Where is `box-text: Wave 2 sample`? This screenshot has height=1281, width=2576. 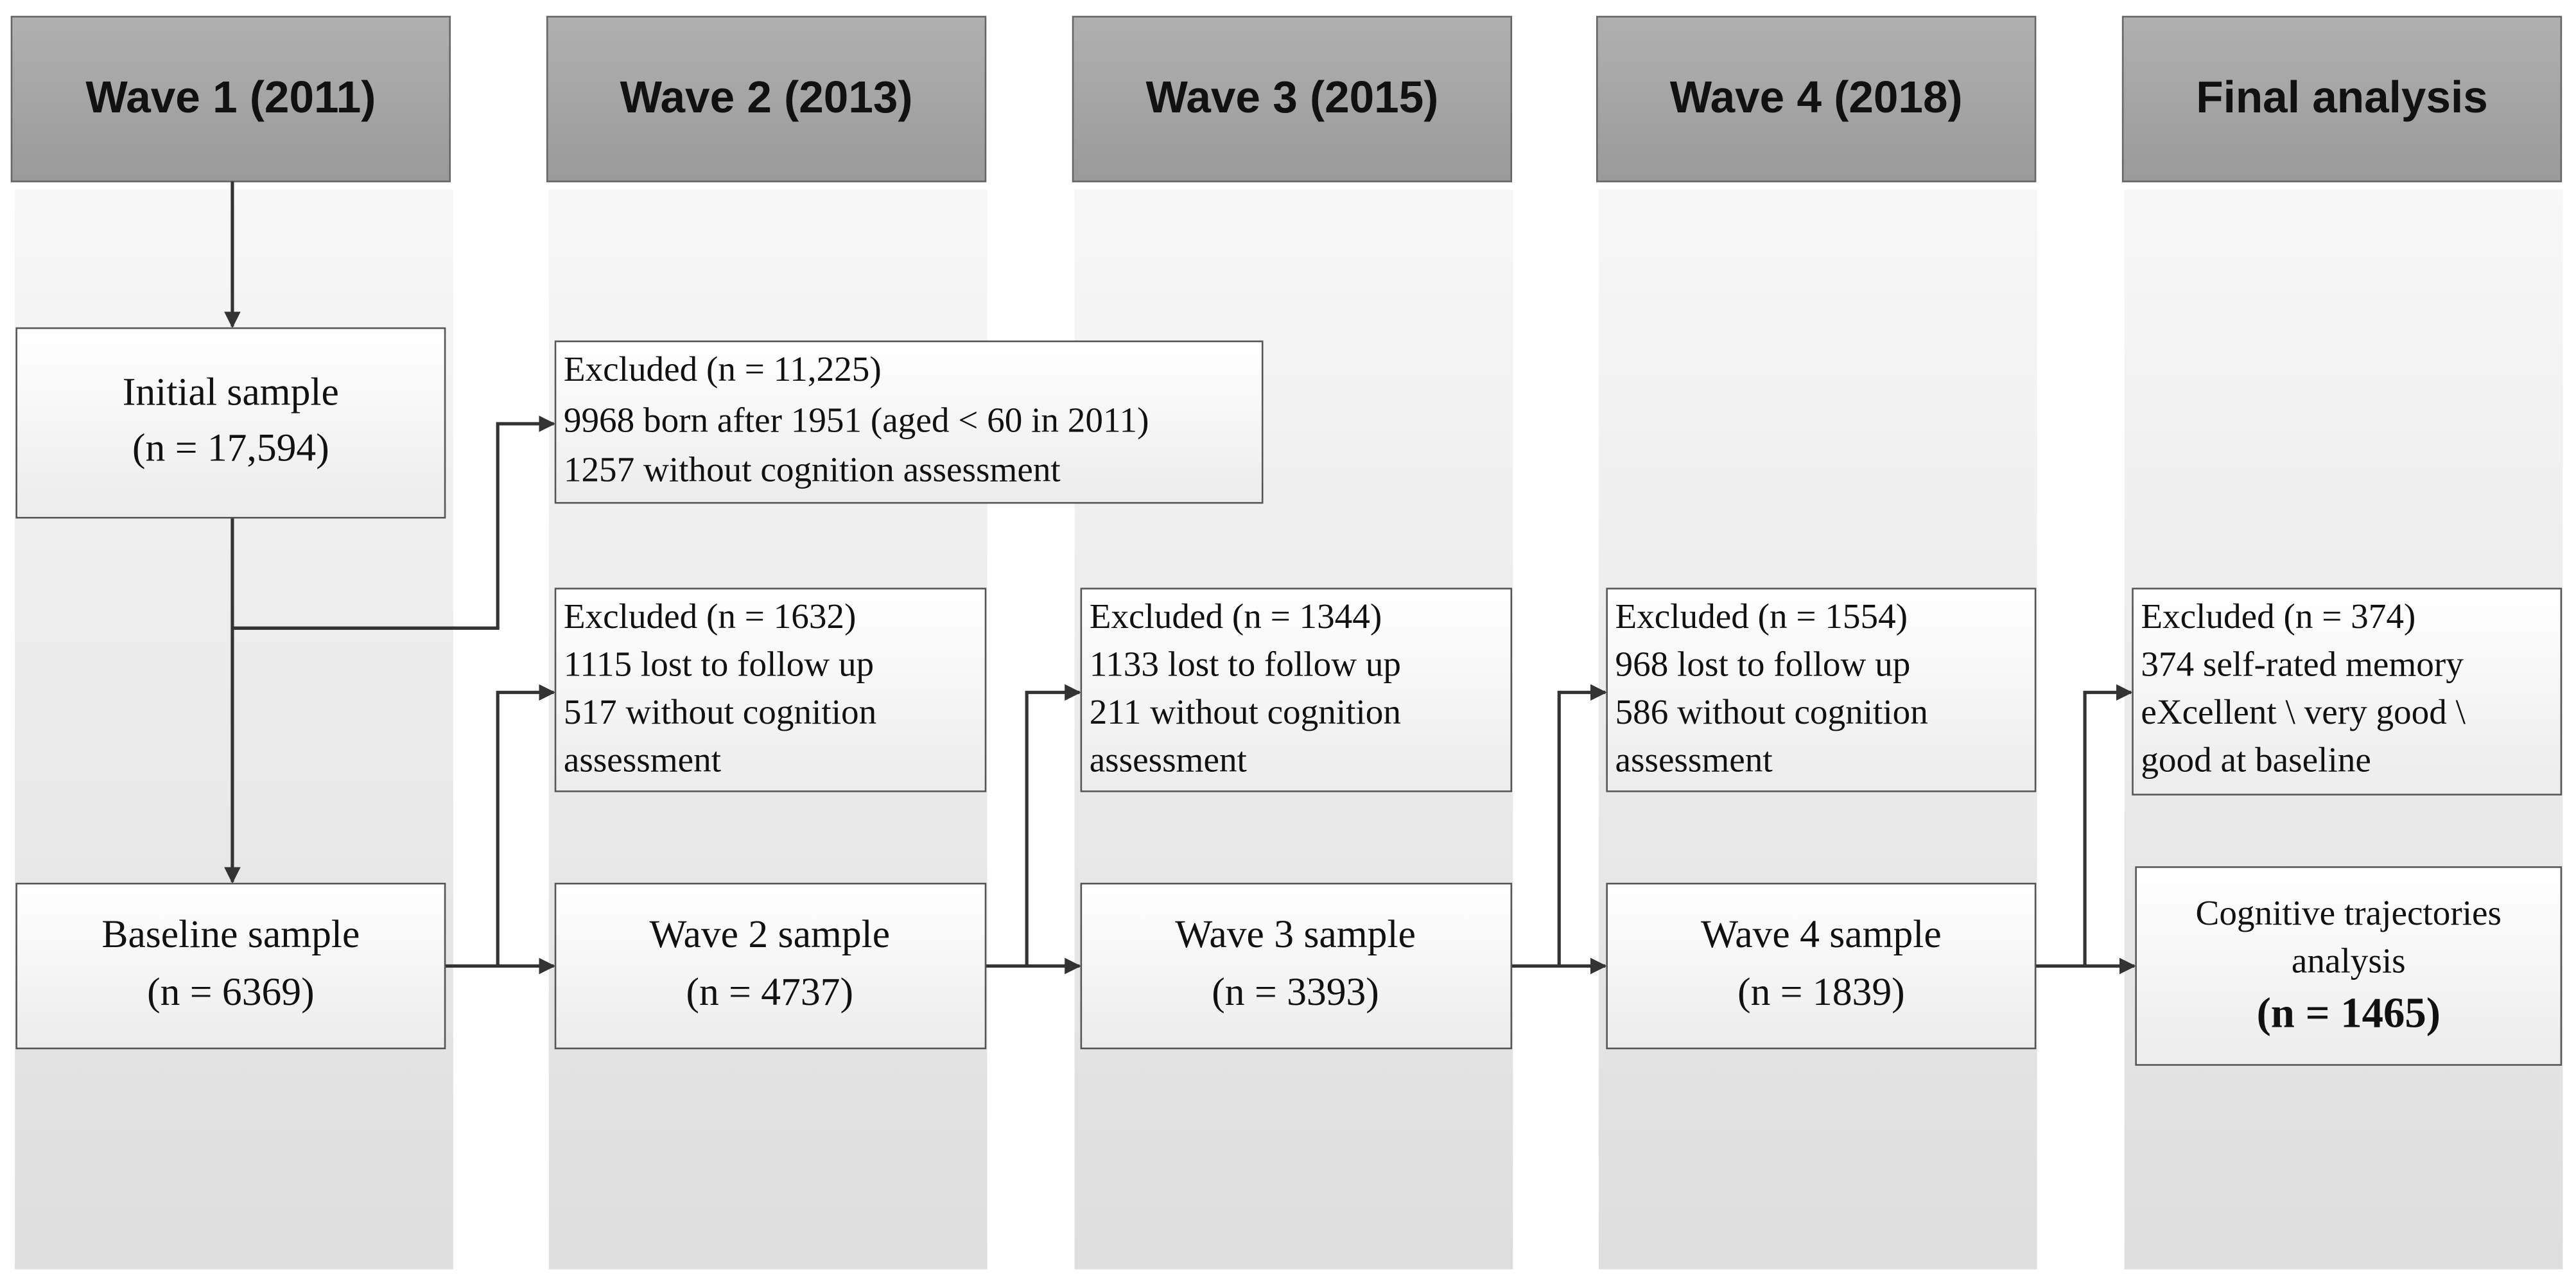
box-text: Wave 2 sample is located at coordinates (769, 934).